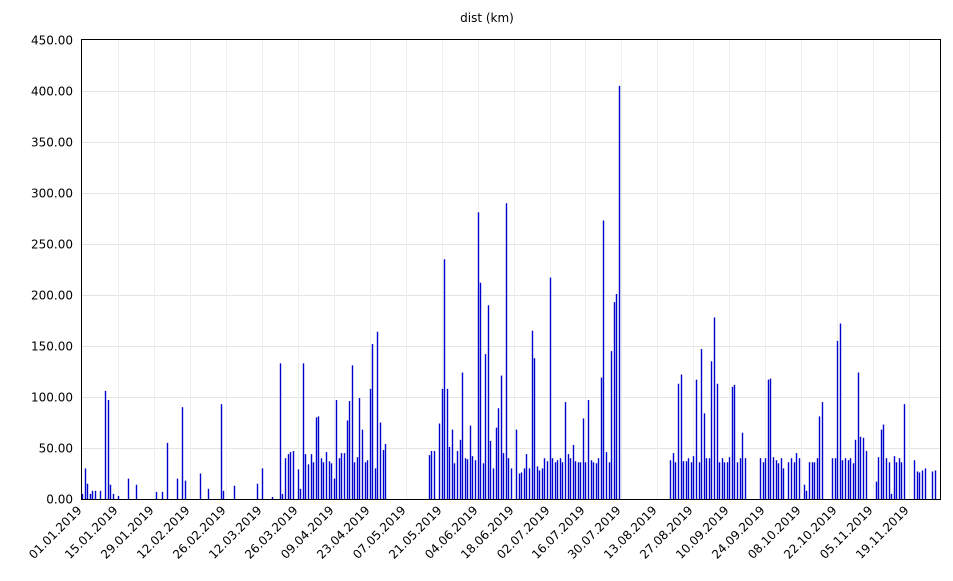  I want to click on y-tick-label: 450.00, so click(52, 41).